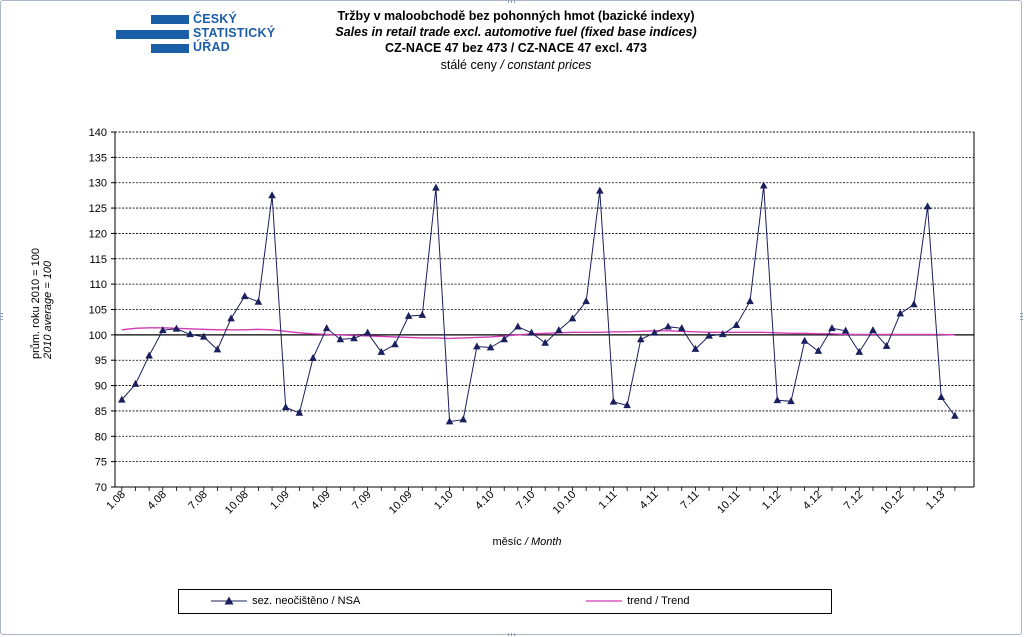  What do you see at coordinates (565, 503) in the screenshot?
I see `x-tick-label: 10.10` at bounding box center [565, 503].